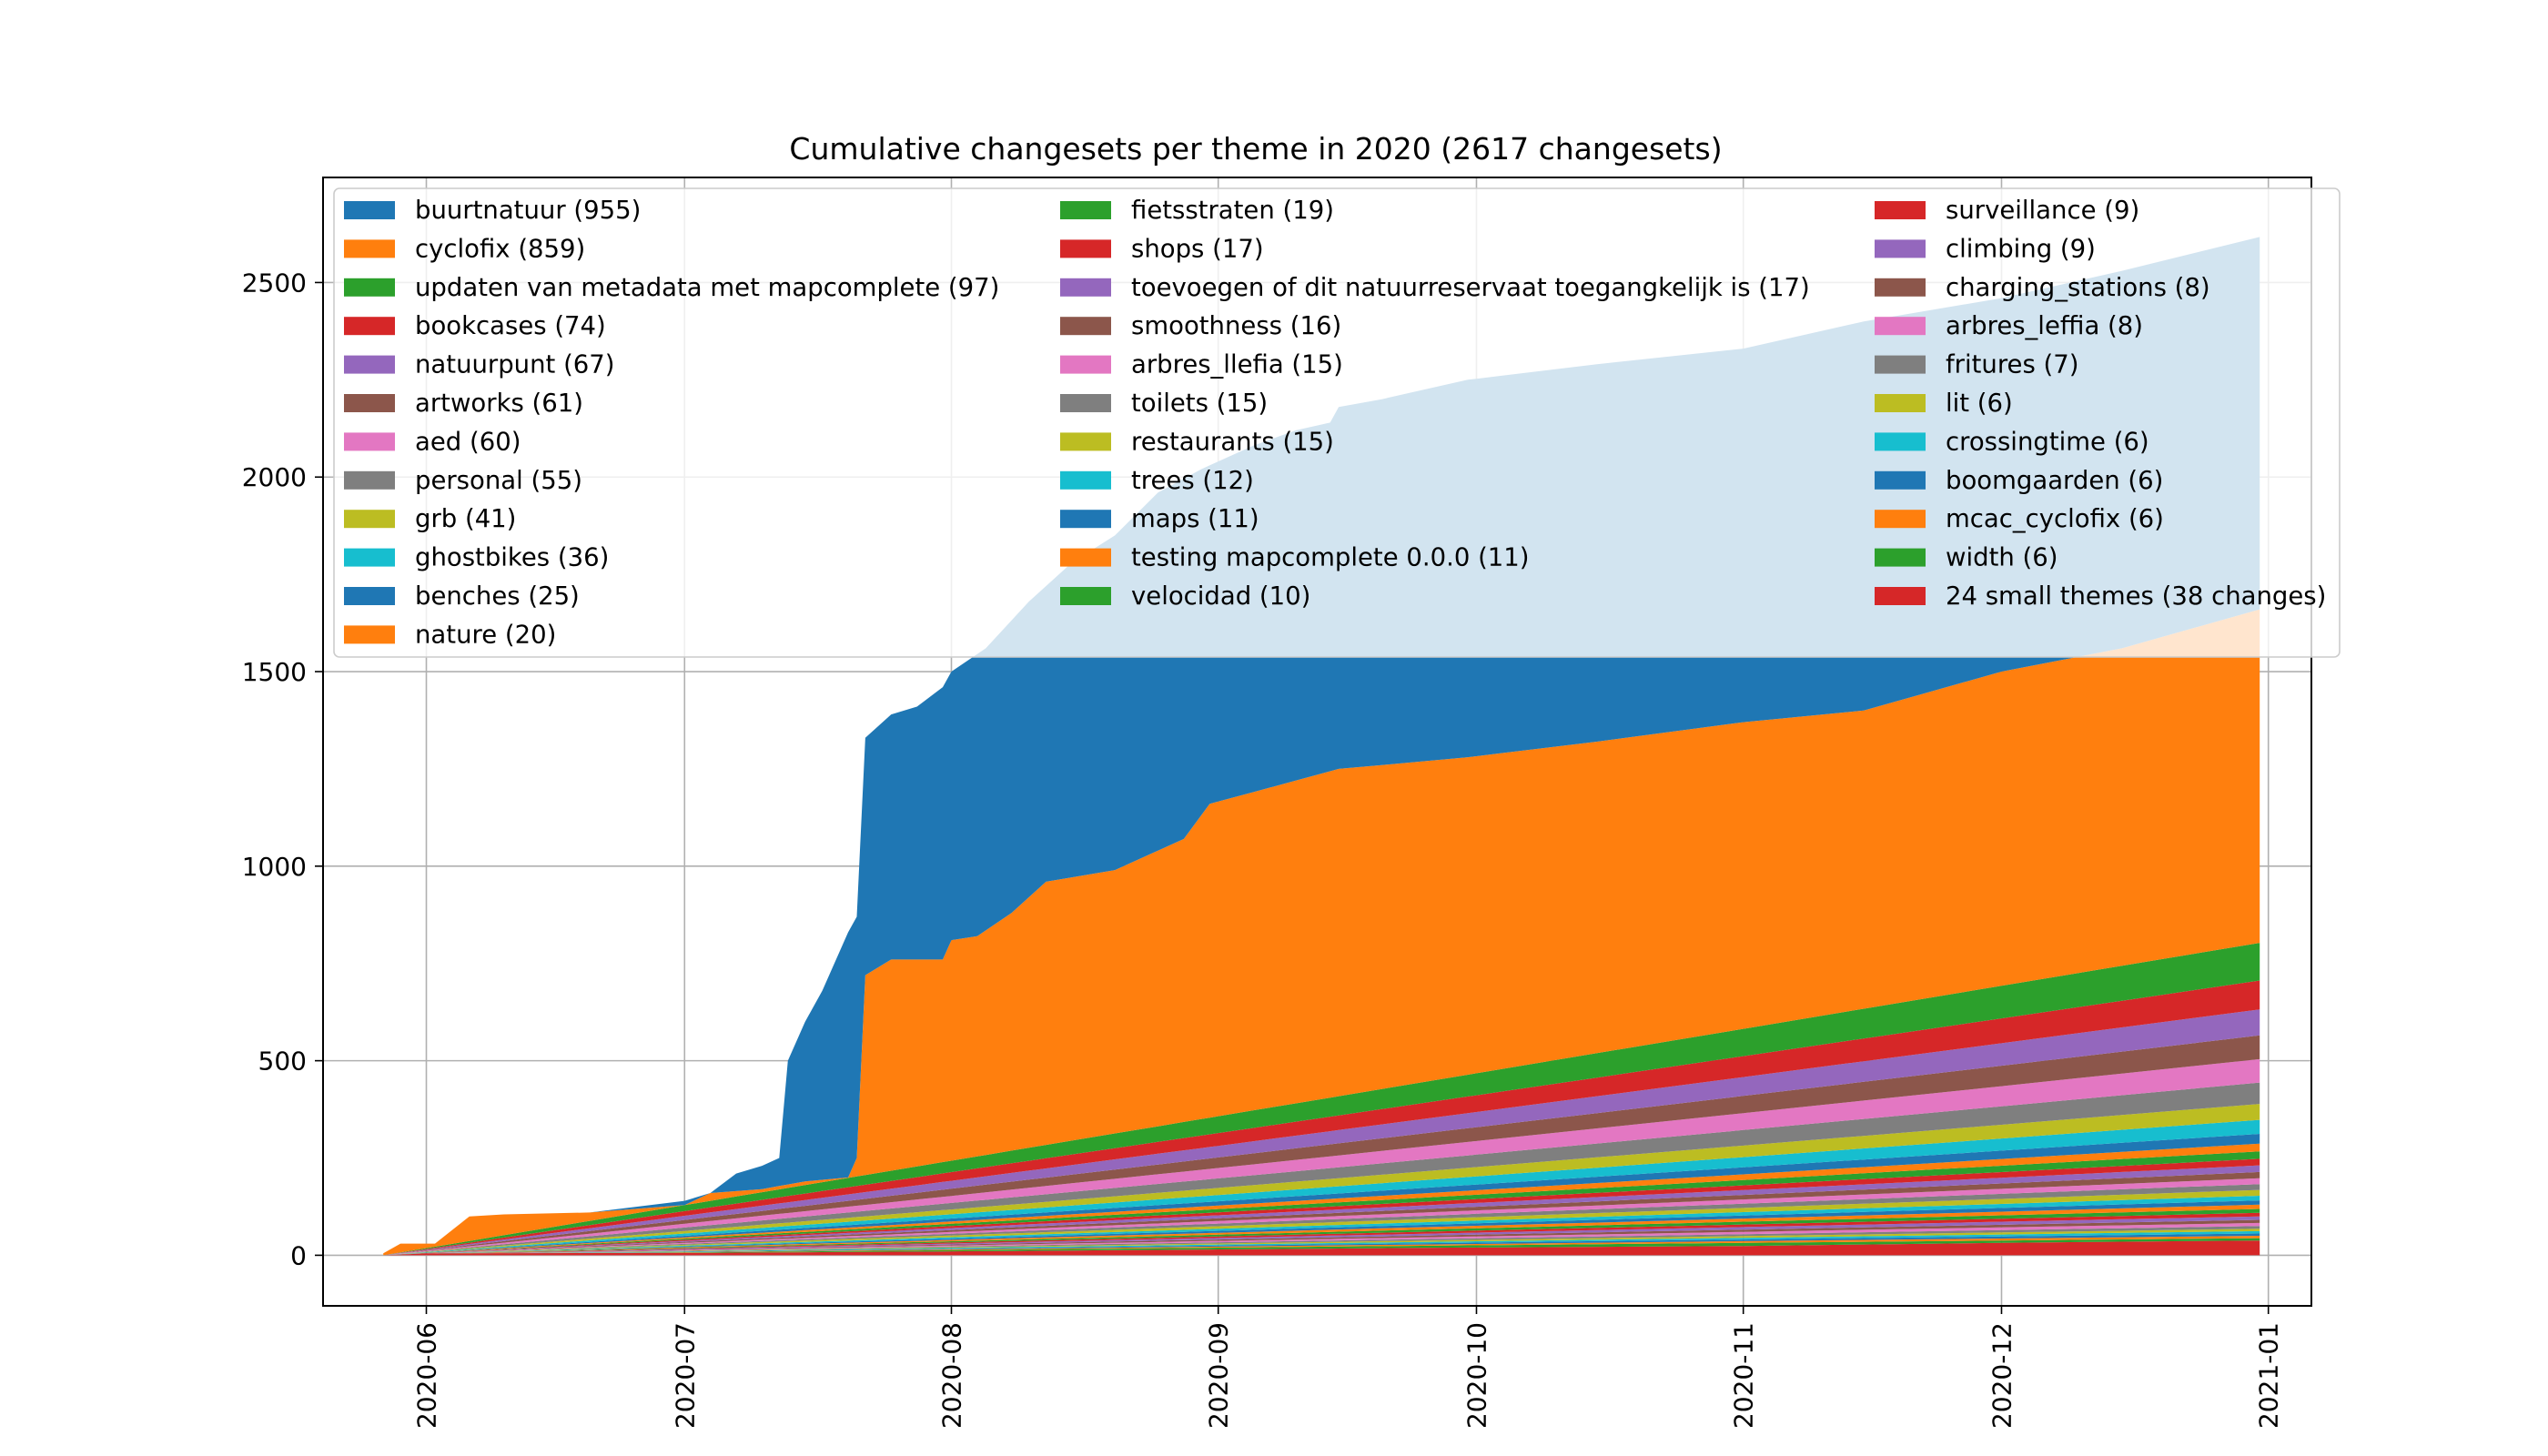 The height and width of the screenshot is (1456, 2548). Describe the element at coordinates (497, 596) in the screenshot. I see `legend-label: benches (25)` at that location.